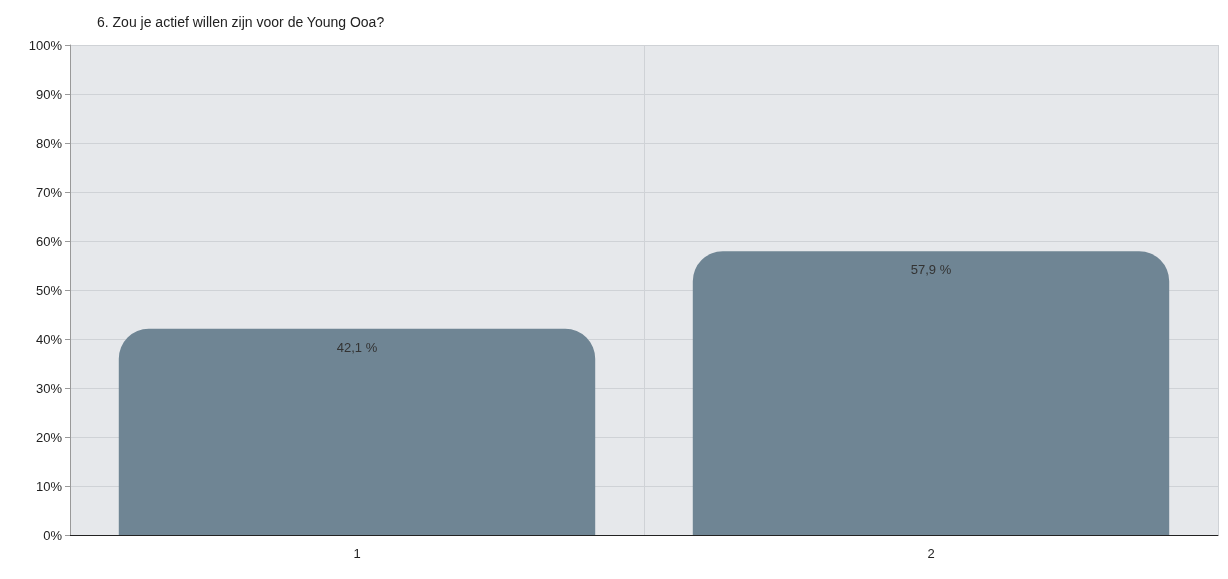  I want to click on y-tick-label: 10%, so click(49, 486).